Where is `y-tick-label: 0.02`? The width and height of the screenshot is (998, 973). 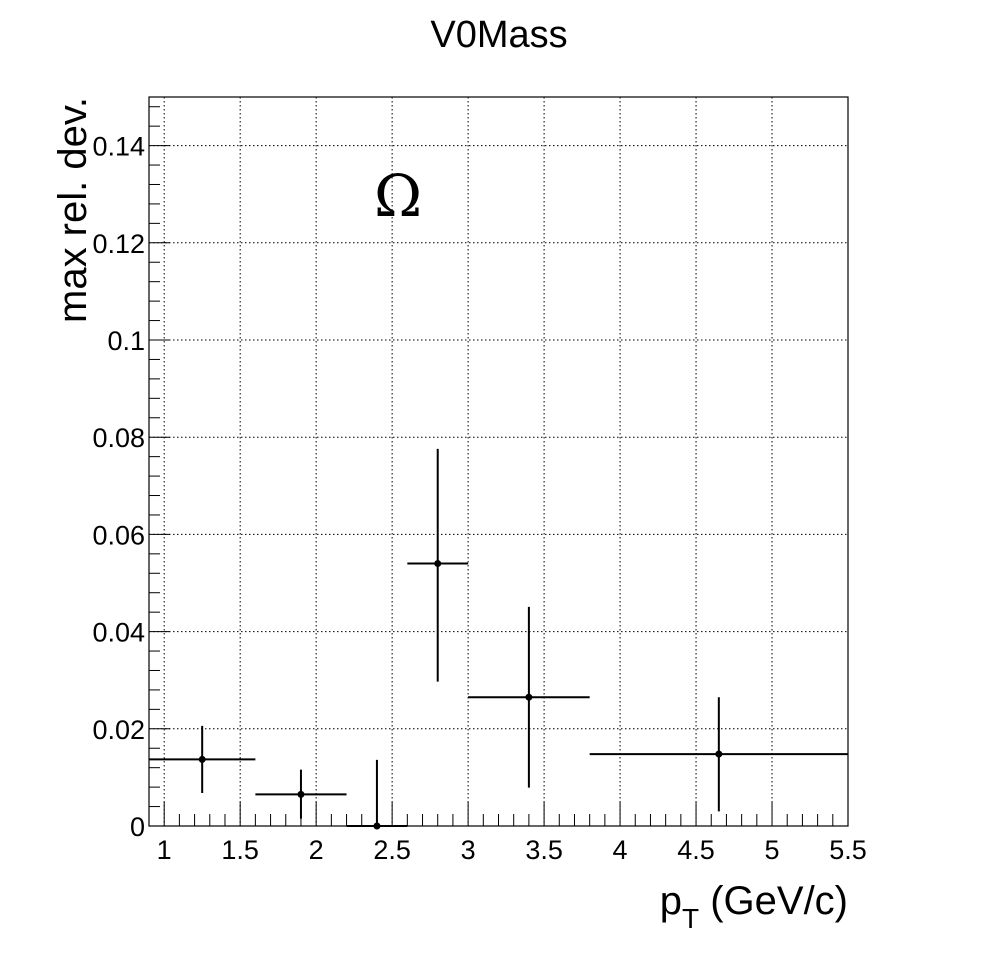
y-tick-label: 0.02 is located at coordinates (118, 730).